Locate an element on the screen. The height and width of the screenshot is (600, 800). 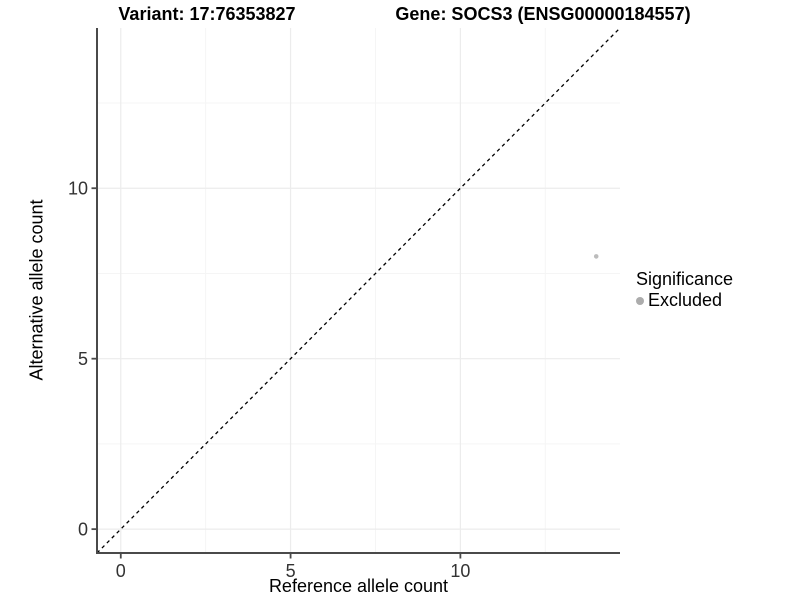
legend: Significance Excluded is located at coordinates (684, 289).